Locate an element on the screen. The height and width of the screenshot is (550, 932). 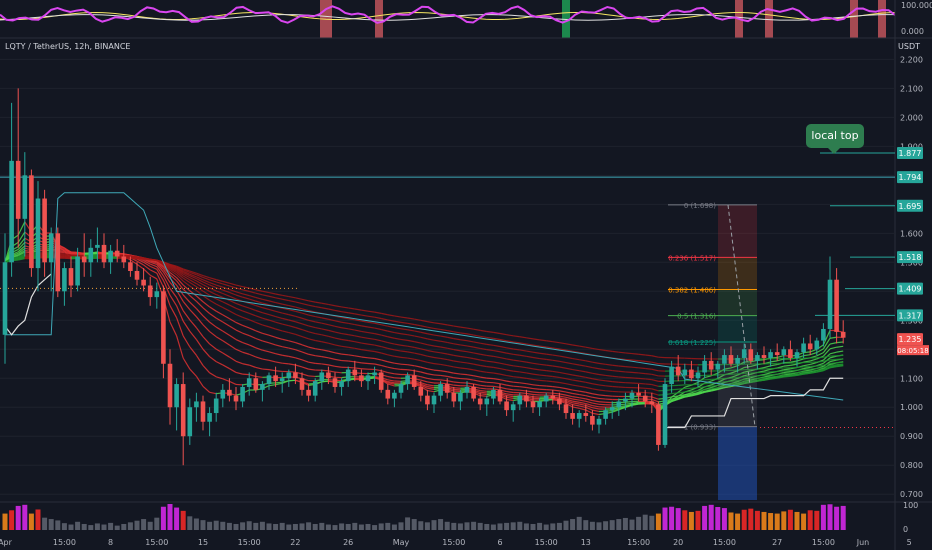
time-tick-label: May is located at coordinates (401, 542).